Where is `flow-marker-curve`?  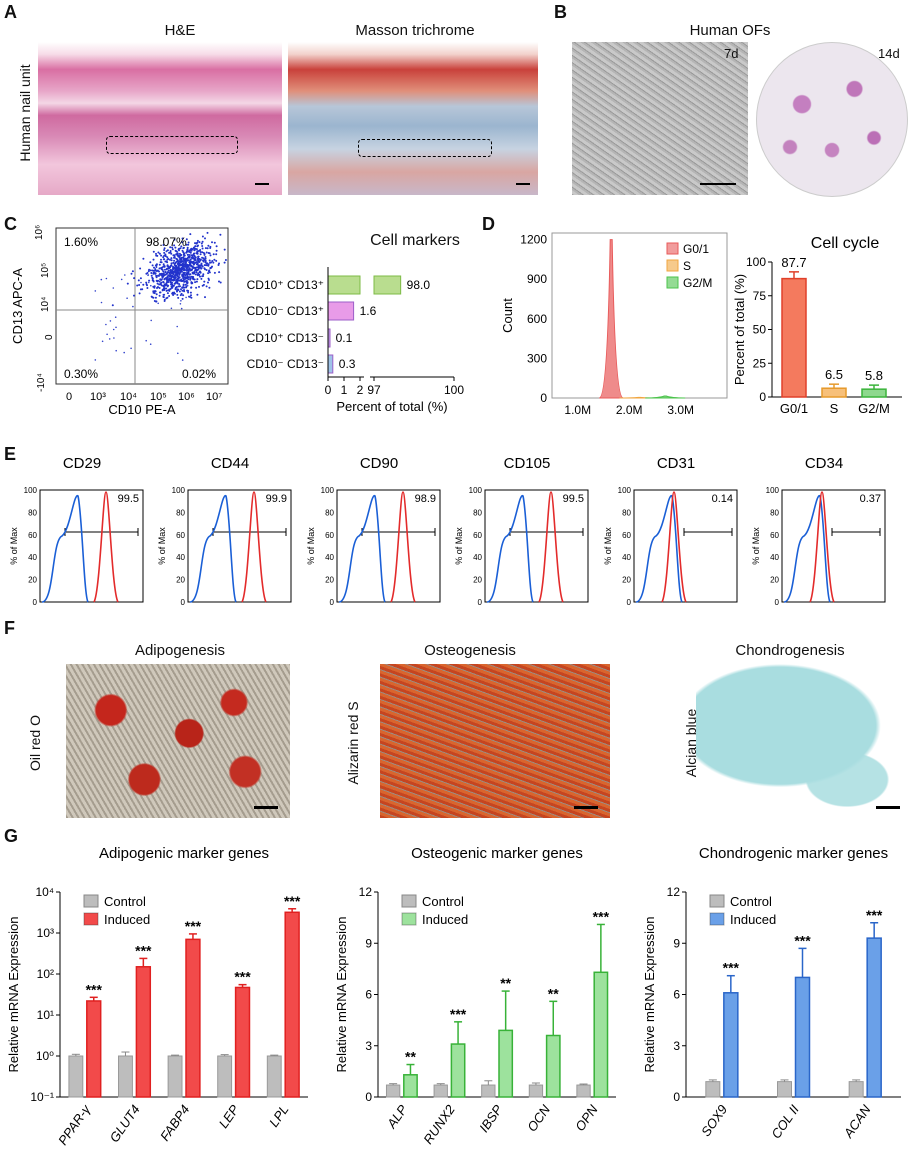
flow-marker-curve is located at coordinates (106, 547).